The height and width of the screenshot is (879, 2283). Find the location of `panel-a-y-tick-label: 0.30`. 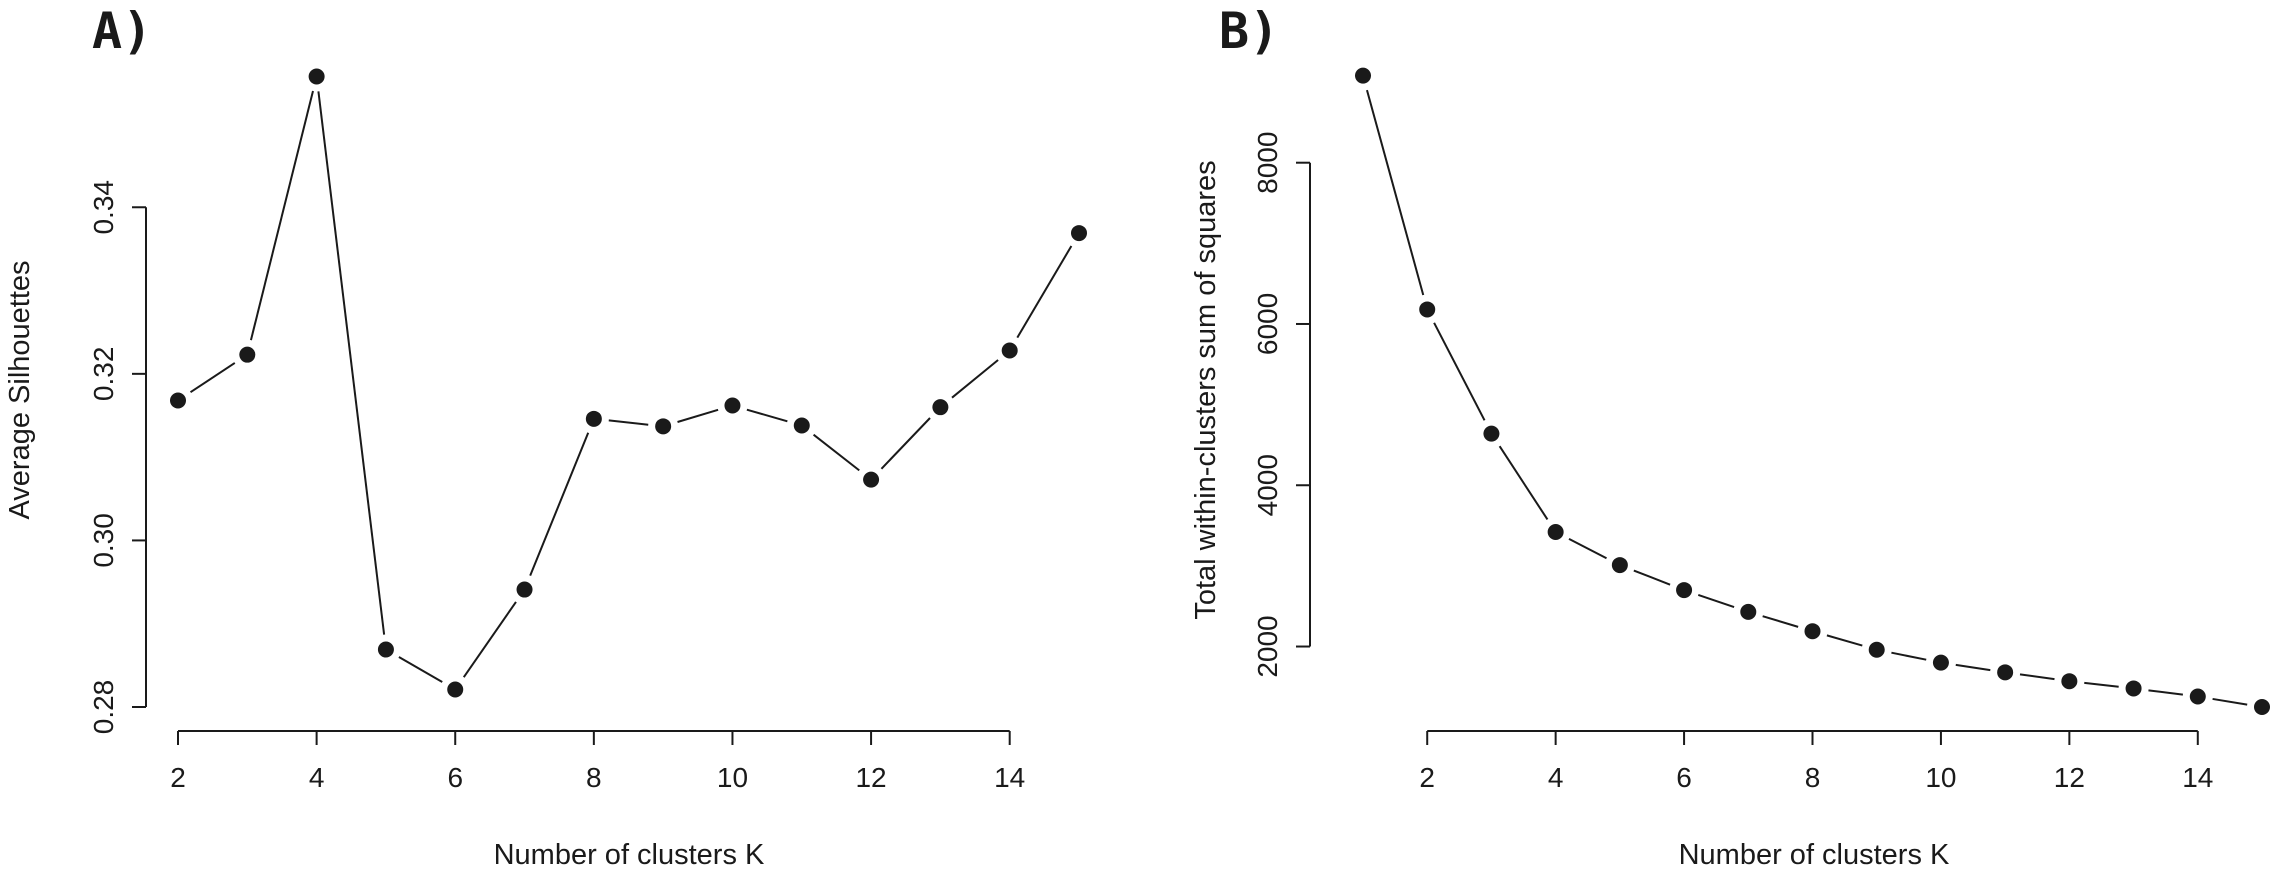

panel-a-y-tick-label: 0.30 is located at coordinates (103, 540).